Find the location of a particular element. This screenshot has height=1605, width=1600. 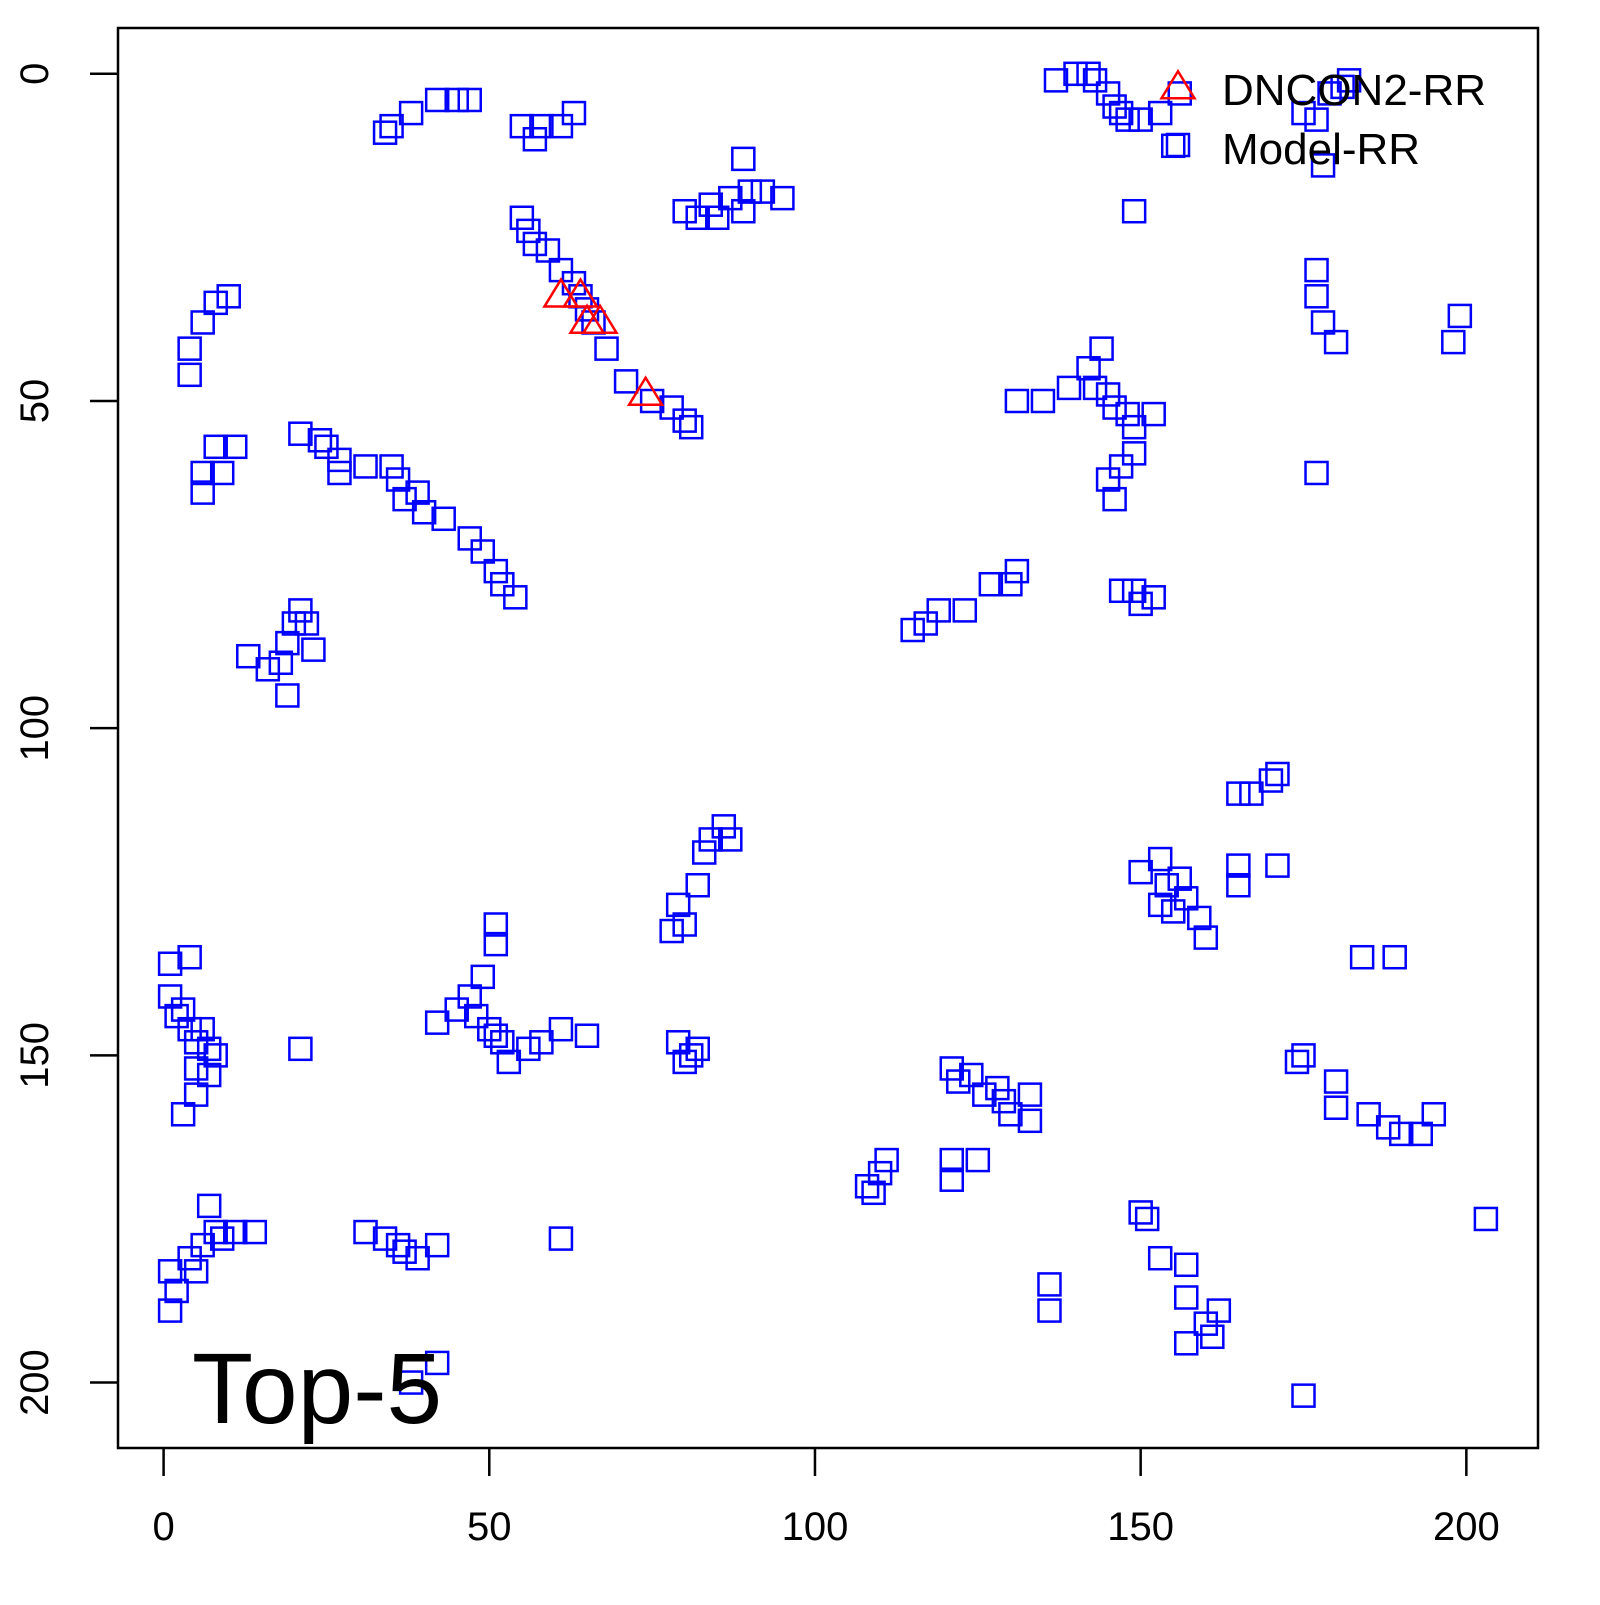

x-tick-label-4: 200 is located at coordinates (1466, 1527).